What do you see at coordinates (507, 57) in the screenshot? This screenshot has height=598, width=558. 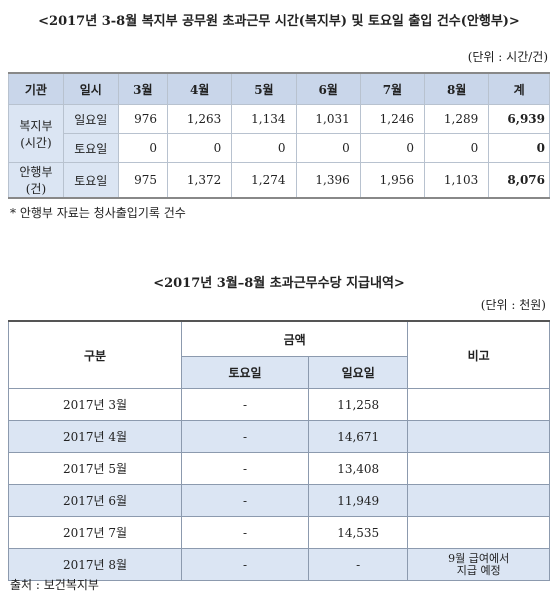 I see `table1-unit: (단위 : 시간/건)` at bounding box center [507, 57].